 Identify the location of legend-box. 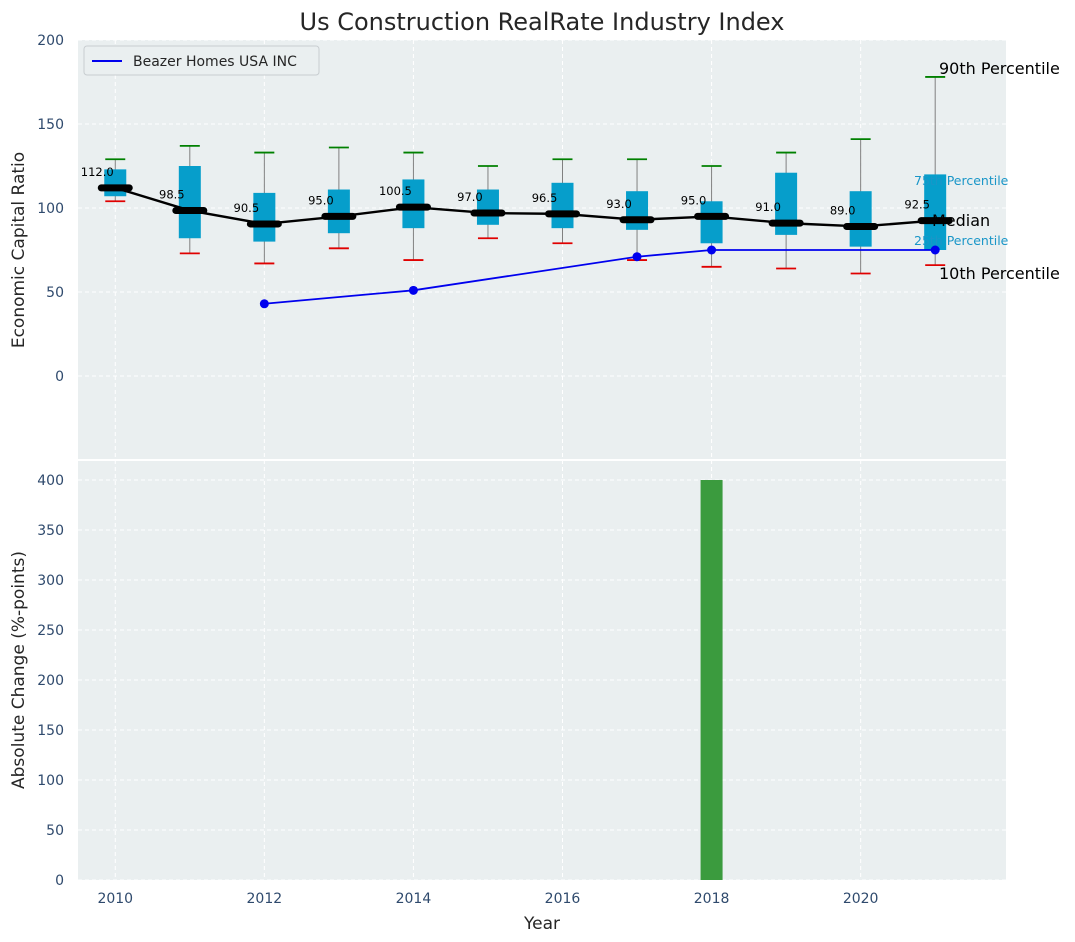
(201, 60).